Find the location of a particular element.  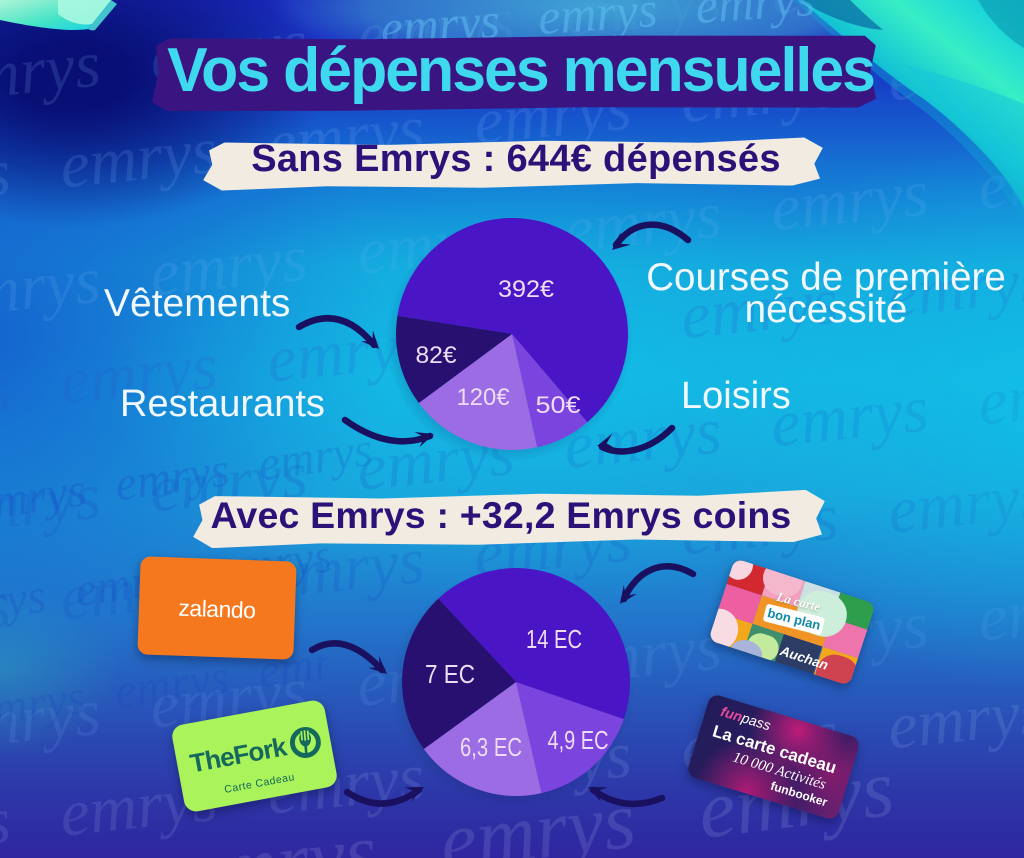

svg-text: 6,3 EC is located at coordinates (491, 747).